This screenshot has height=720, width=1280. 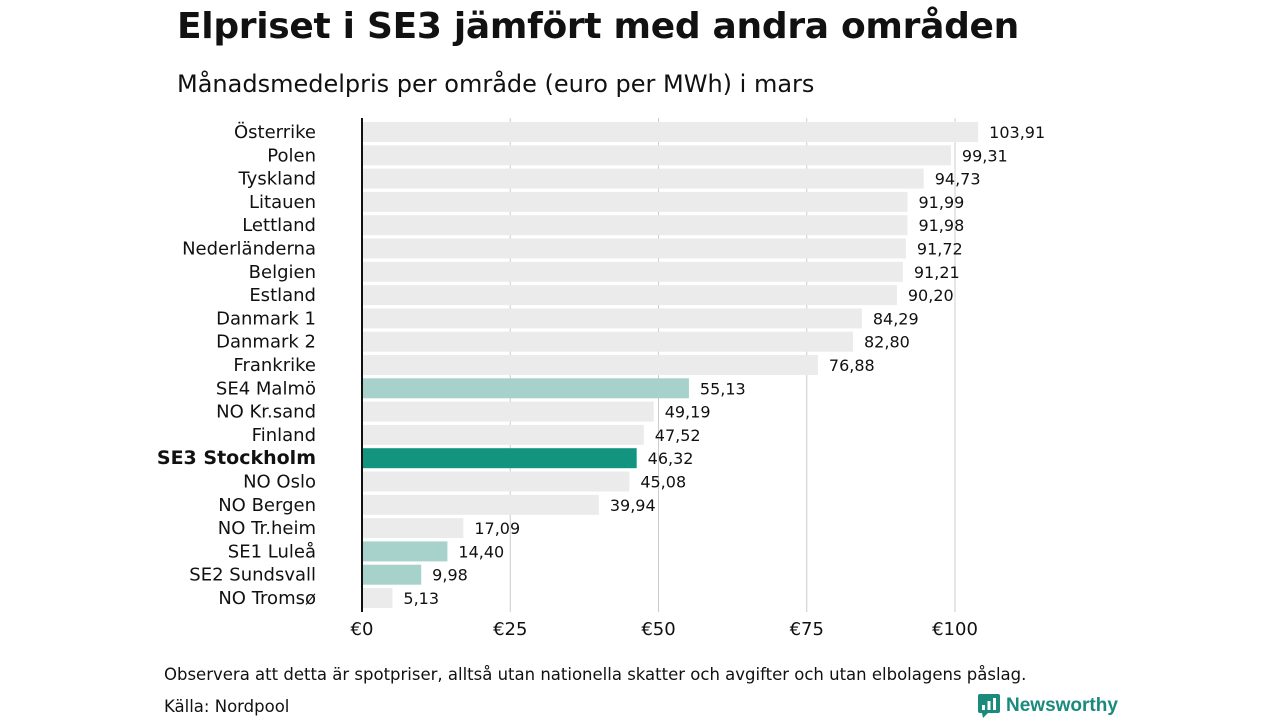 I want to click on value-label: 49,19, so click(x=688, y=412).